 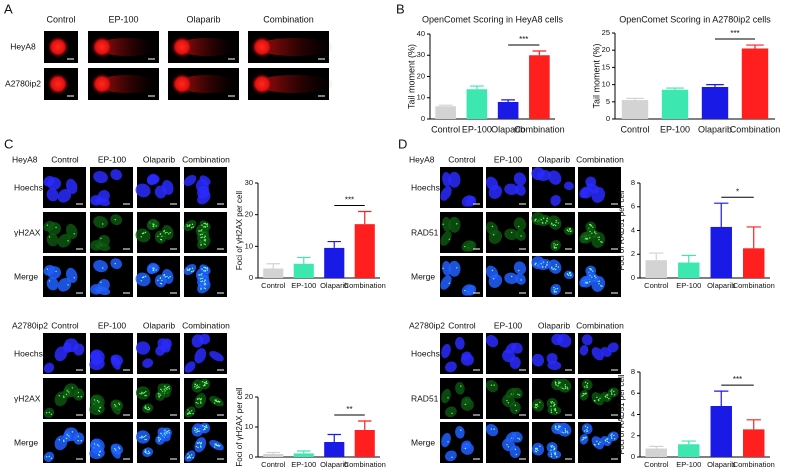 What do you see at coordinates (203, 19) in the screenshot?
I see `column-label: Olaparib` at bounding box center [203, 19].